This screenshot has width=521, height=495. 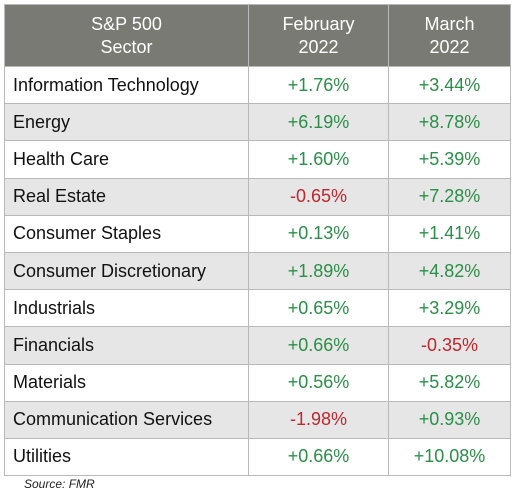 I want to click on sector-cell: Consumer Discretionary, so click(x=126, y=271).